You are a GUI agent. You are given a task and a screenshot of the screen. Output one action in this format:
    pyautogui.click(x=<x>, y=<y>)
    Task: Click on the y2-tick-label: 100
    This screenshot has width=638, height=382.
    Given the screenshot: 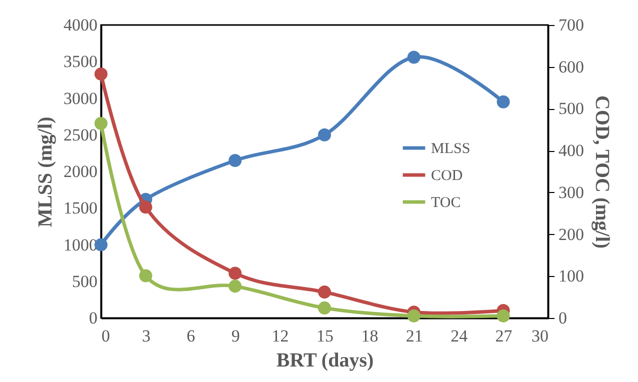 What is the action you would take?
    pyautogui.click(x=571, y=276)
    